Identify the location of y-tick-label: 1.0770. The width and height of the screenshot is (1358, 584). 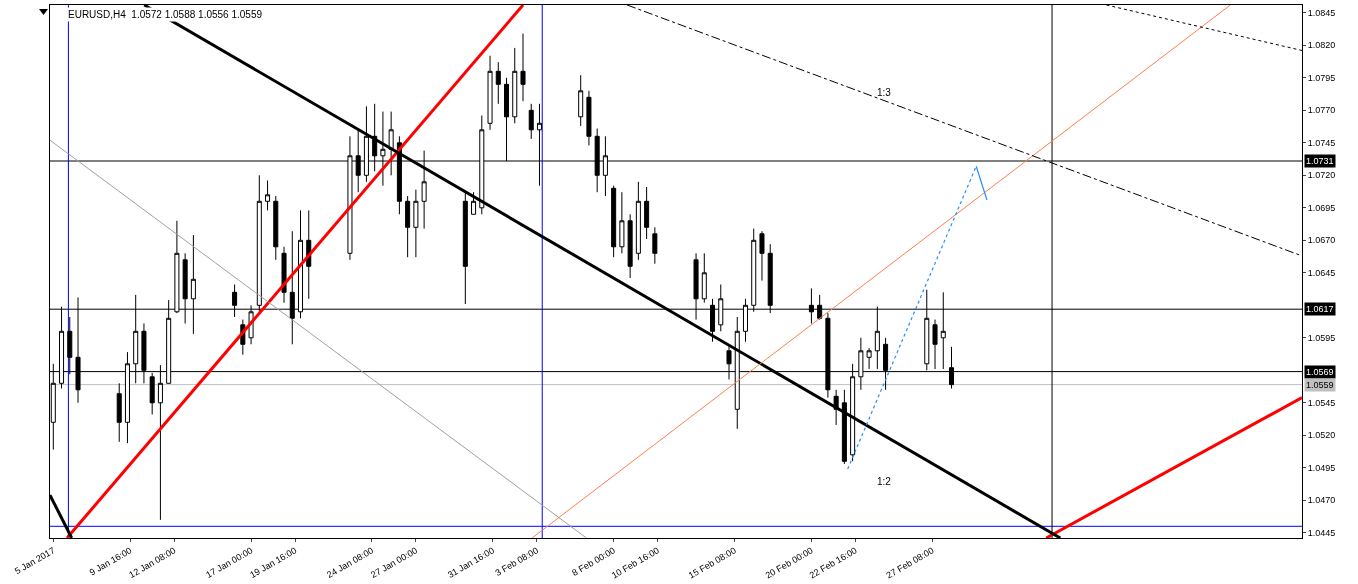
(1321, 110).